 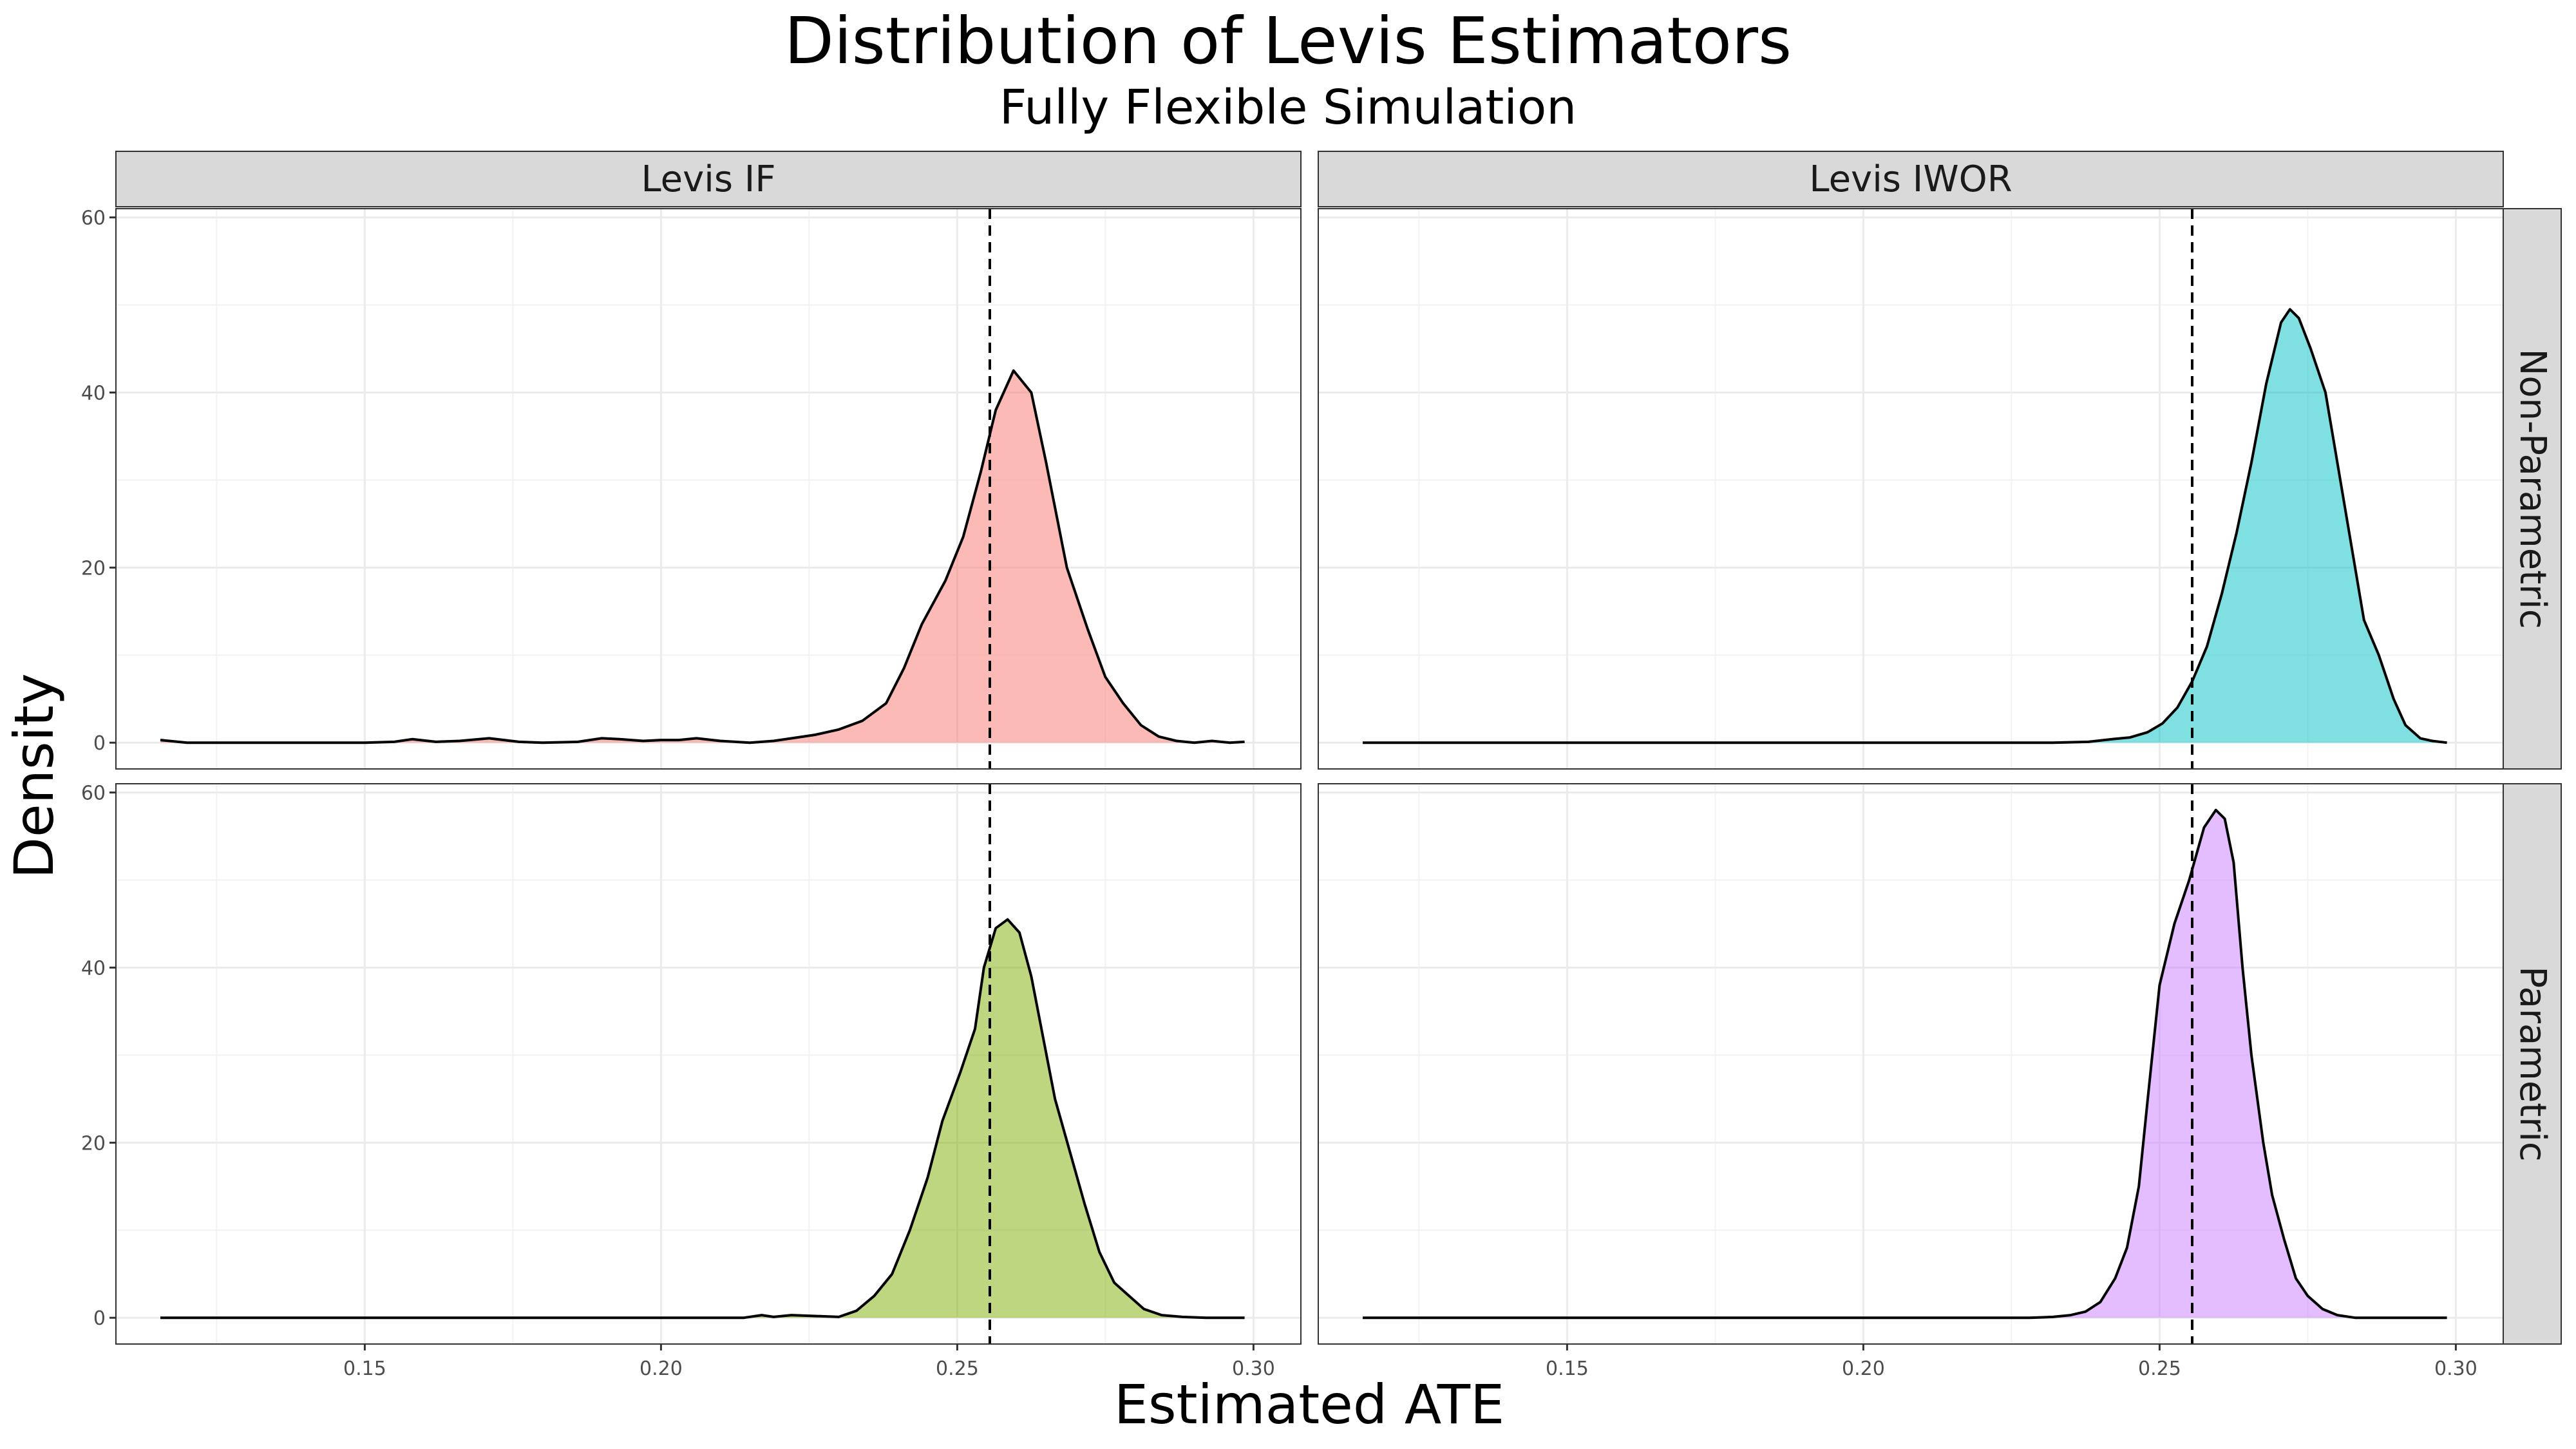 What do you see at coordinates (1288, 41) in the screenshot?
I see `chart-title: Distribution of Levis Estimators` at bounding box center [1288, 41].